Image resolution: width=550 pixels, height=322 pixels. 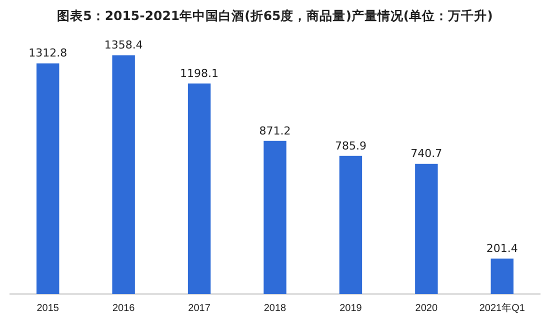 What do you see at coordinates (426, 153) in the screenshot?
I see `data-label: 740.7` at bounding box center [426, 153].